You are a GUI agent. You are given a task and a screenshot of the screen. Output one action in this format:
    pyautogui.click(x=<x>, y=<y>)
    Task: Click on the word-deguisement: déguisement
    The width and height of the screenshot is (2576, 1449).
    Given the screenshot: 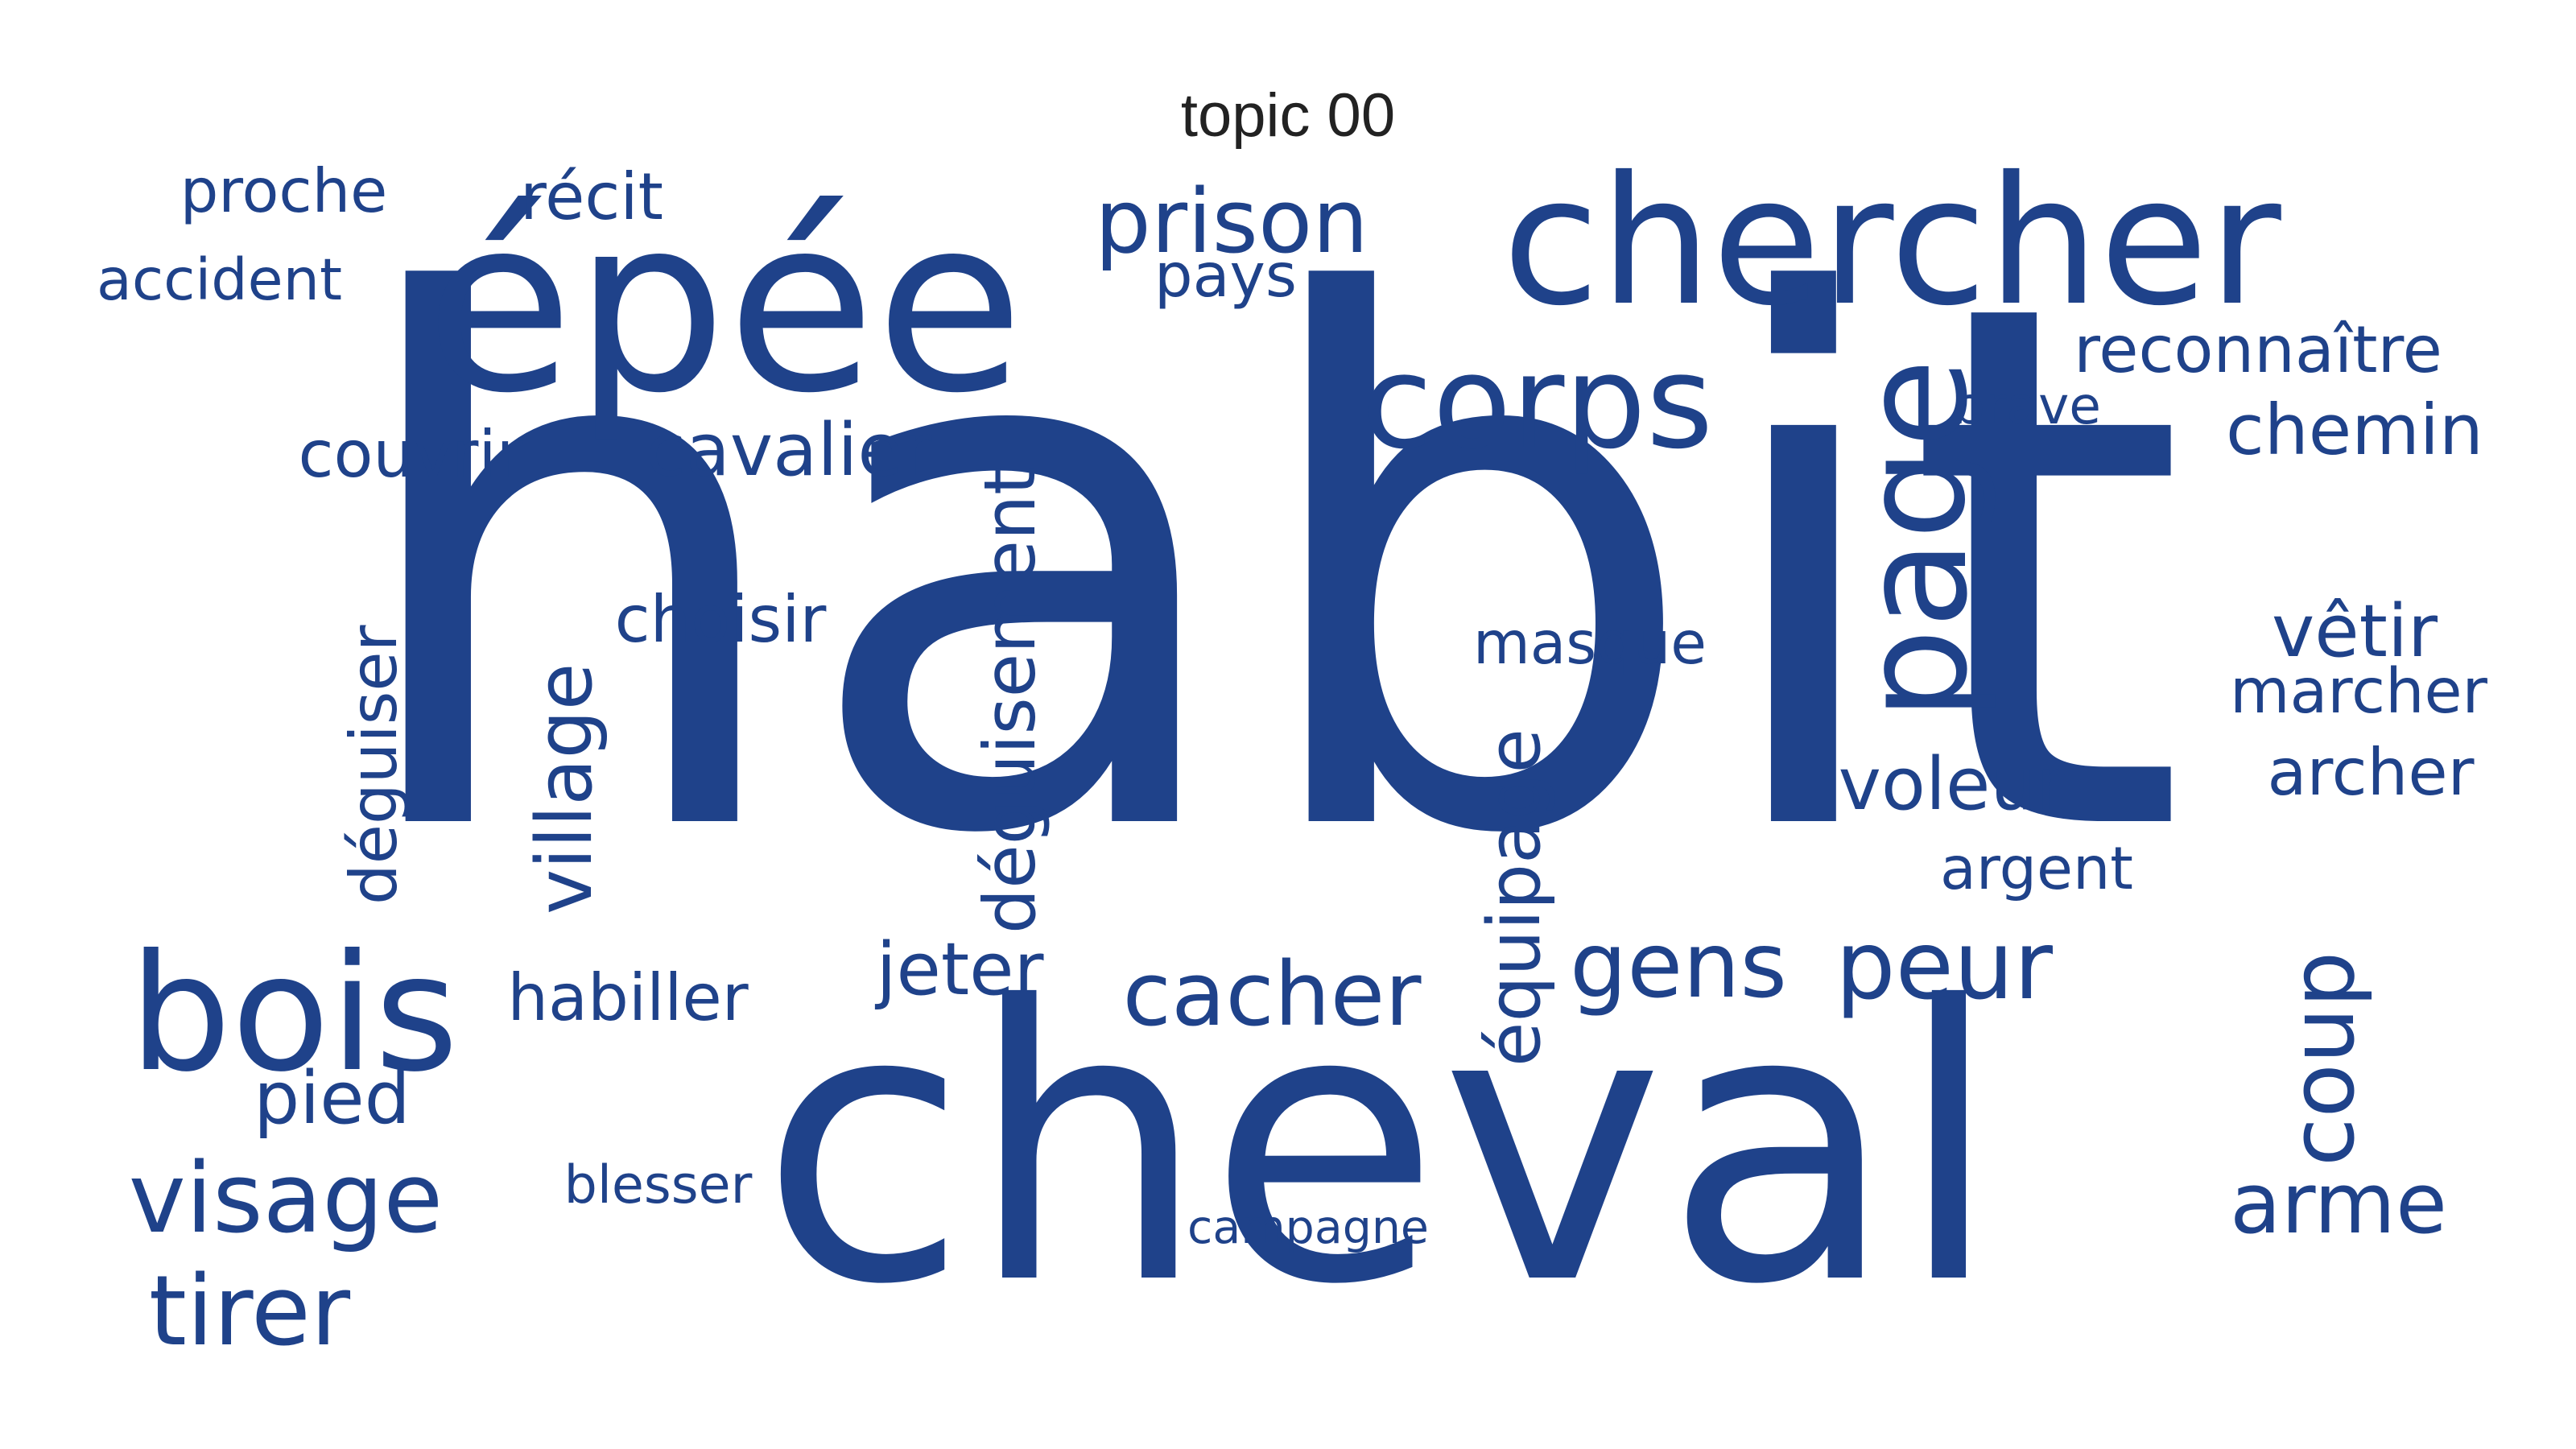 What is the action you would take?
    pyautogui.click(x=1009, y=700)
    